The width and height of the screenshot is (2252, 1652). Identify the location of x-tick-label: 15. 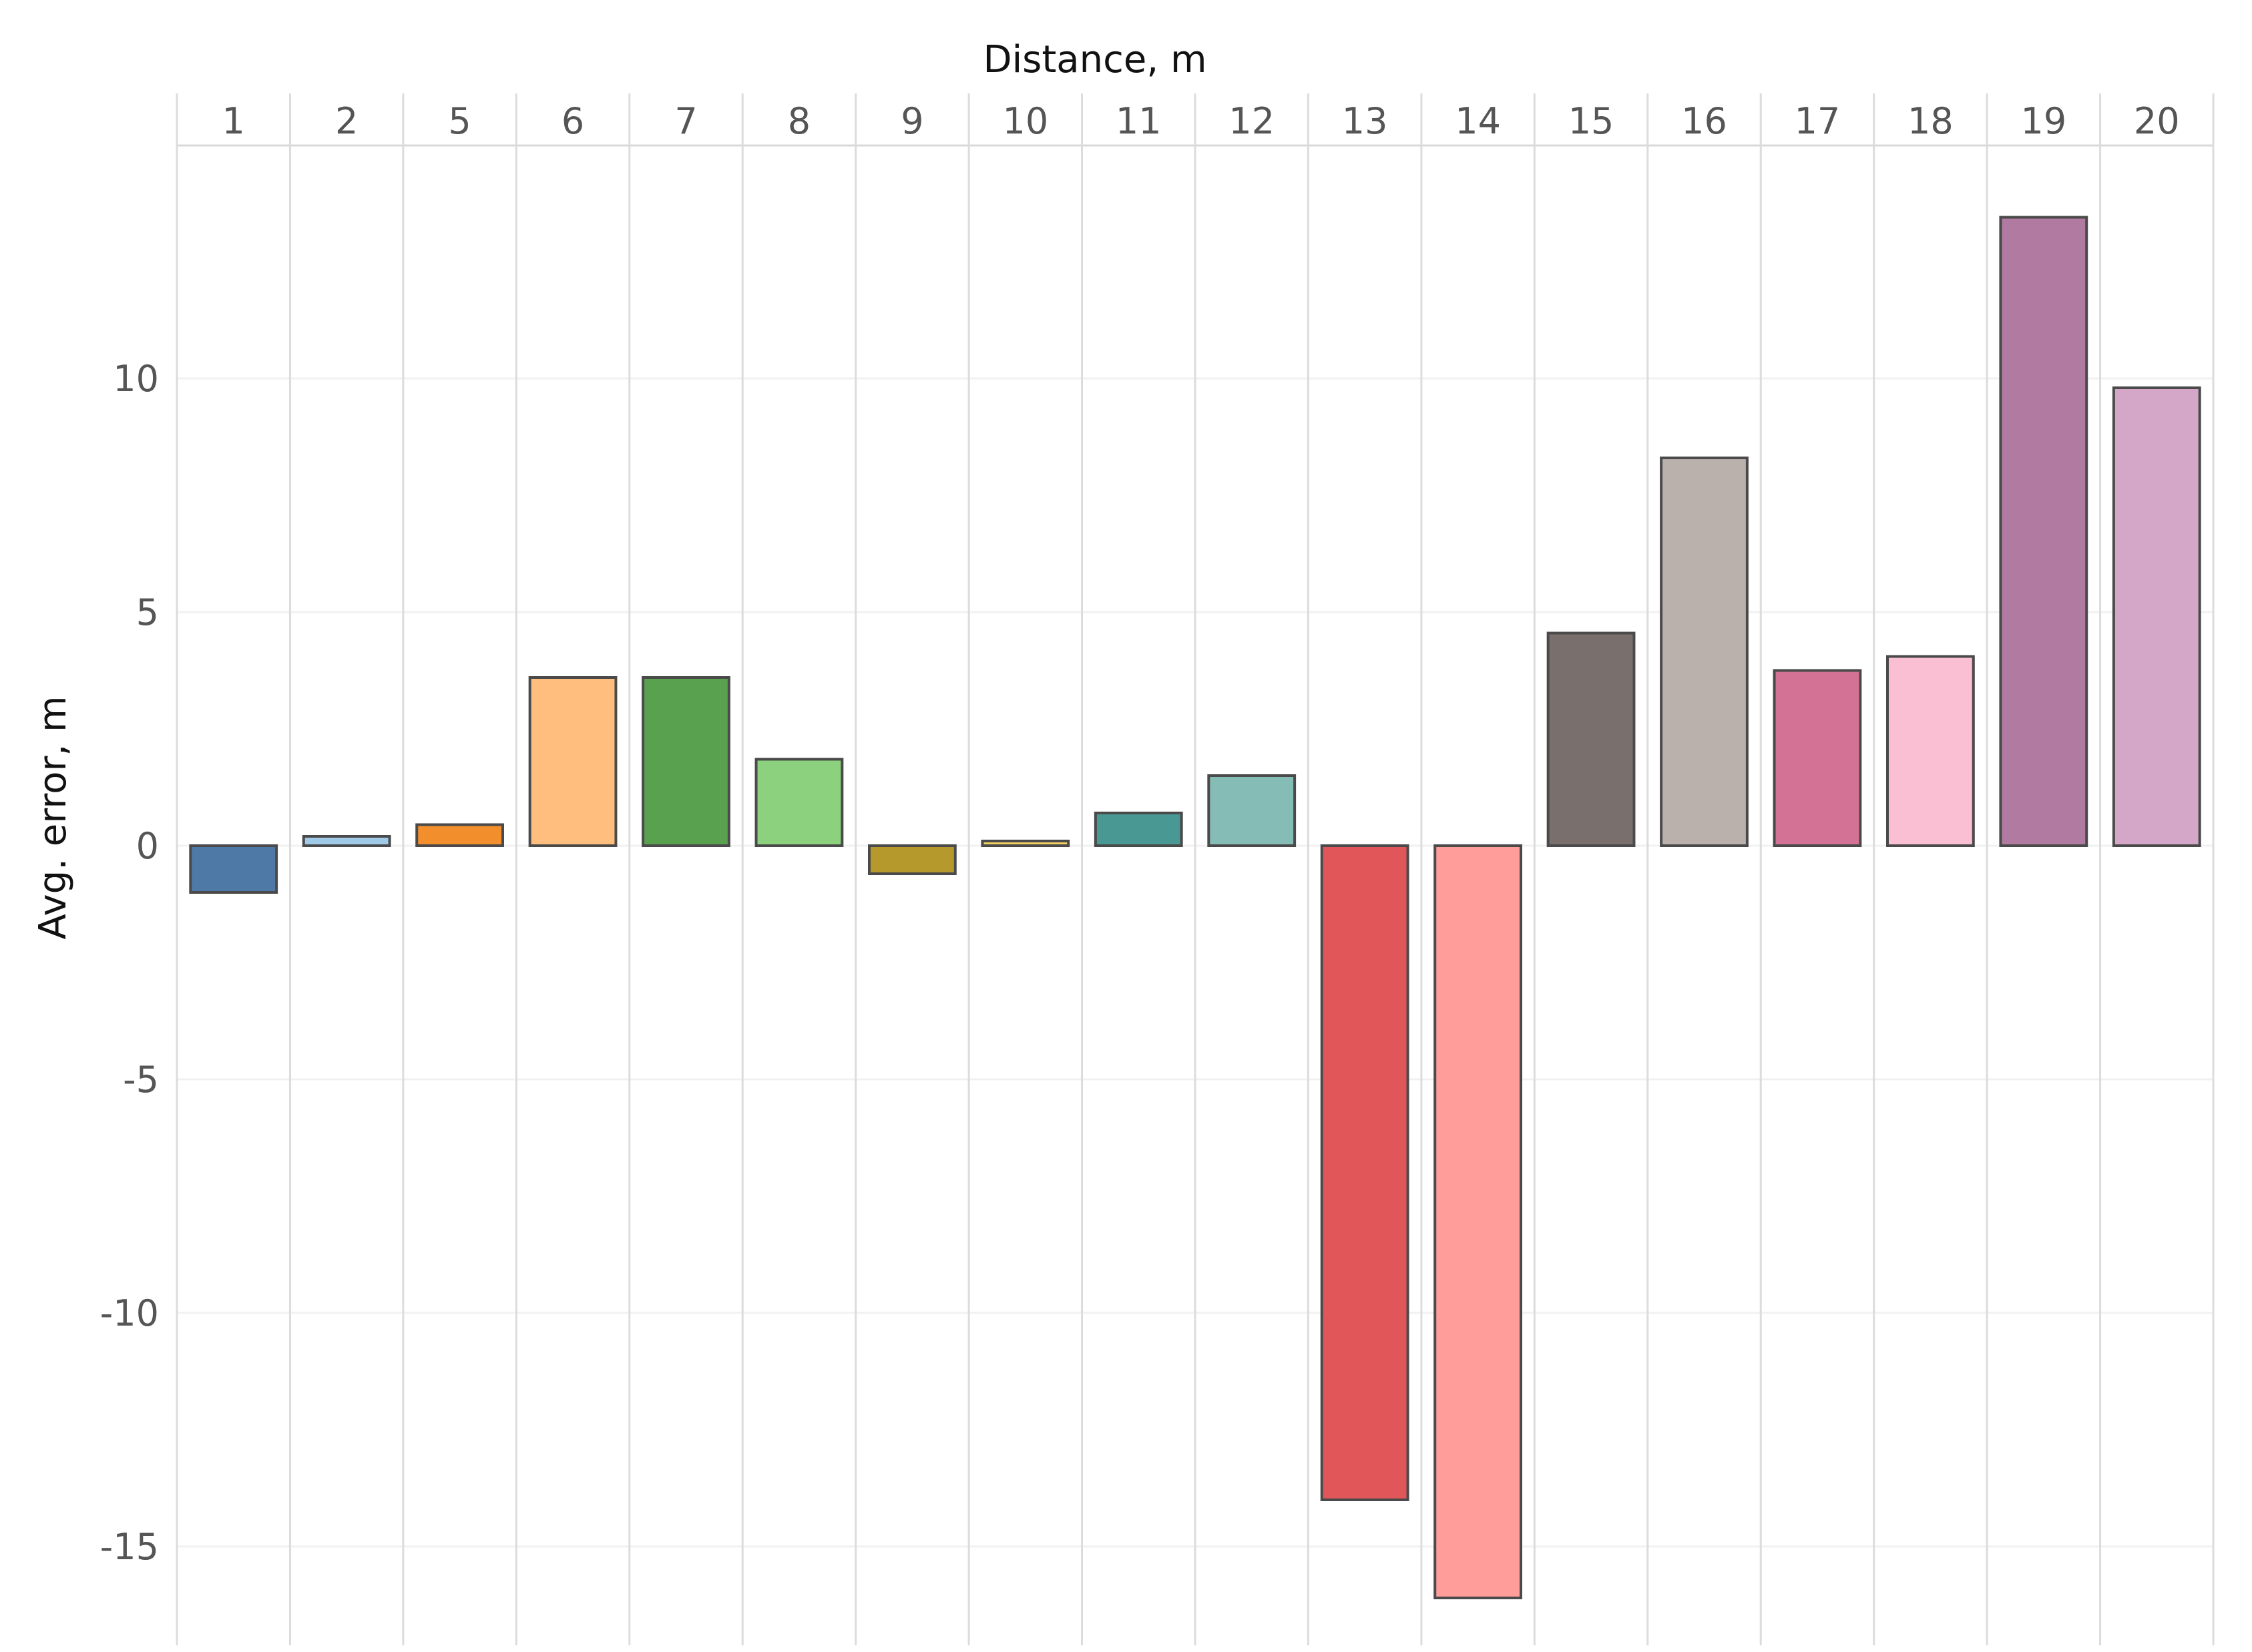
(1591, 121).